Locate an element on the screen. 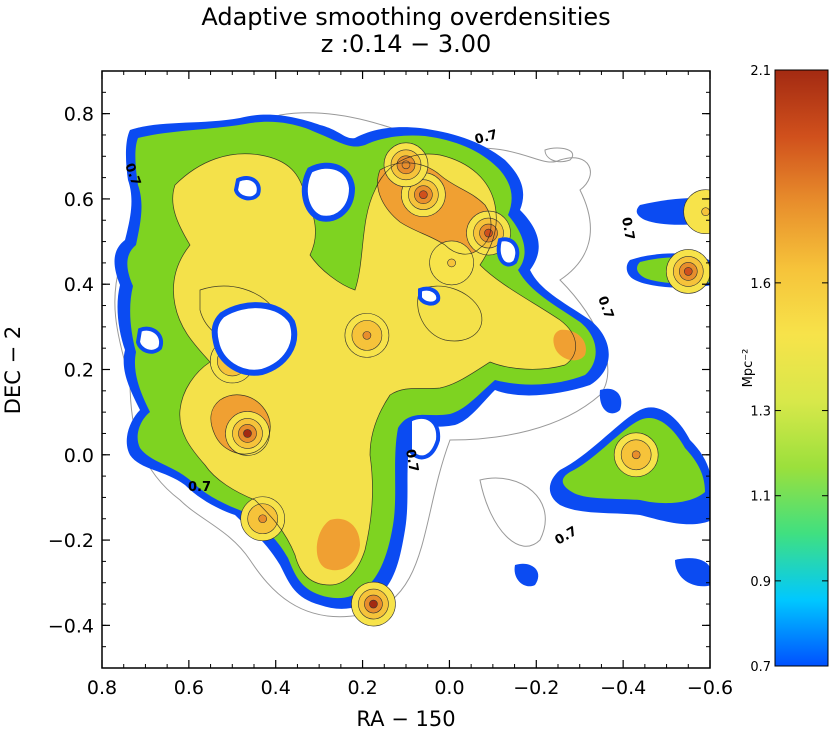  y-tick-label: −0.2 is located at coordinates (71, 541).